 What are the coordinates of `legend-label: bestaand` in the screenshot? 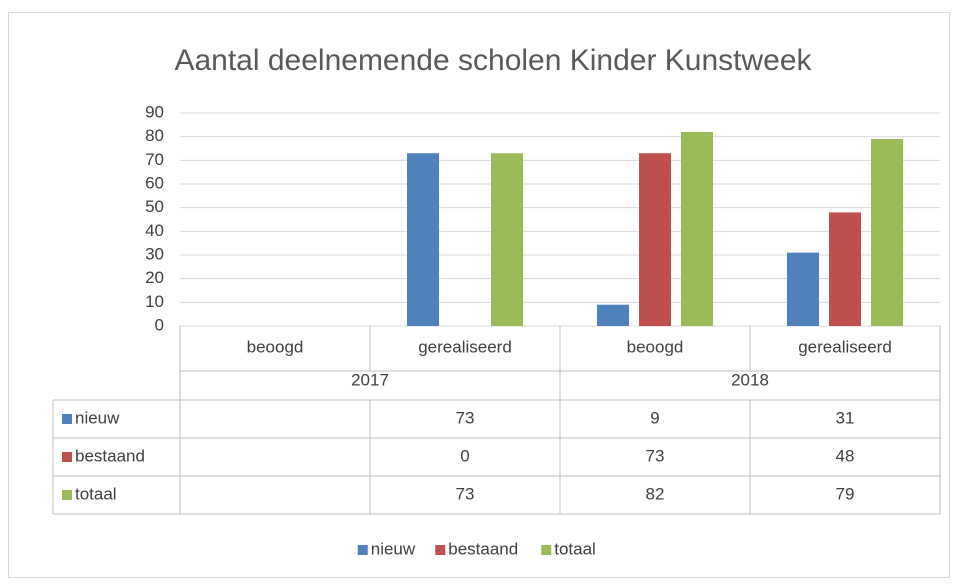 It's located at (483, 548).